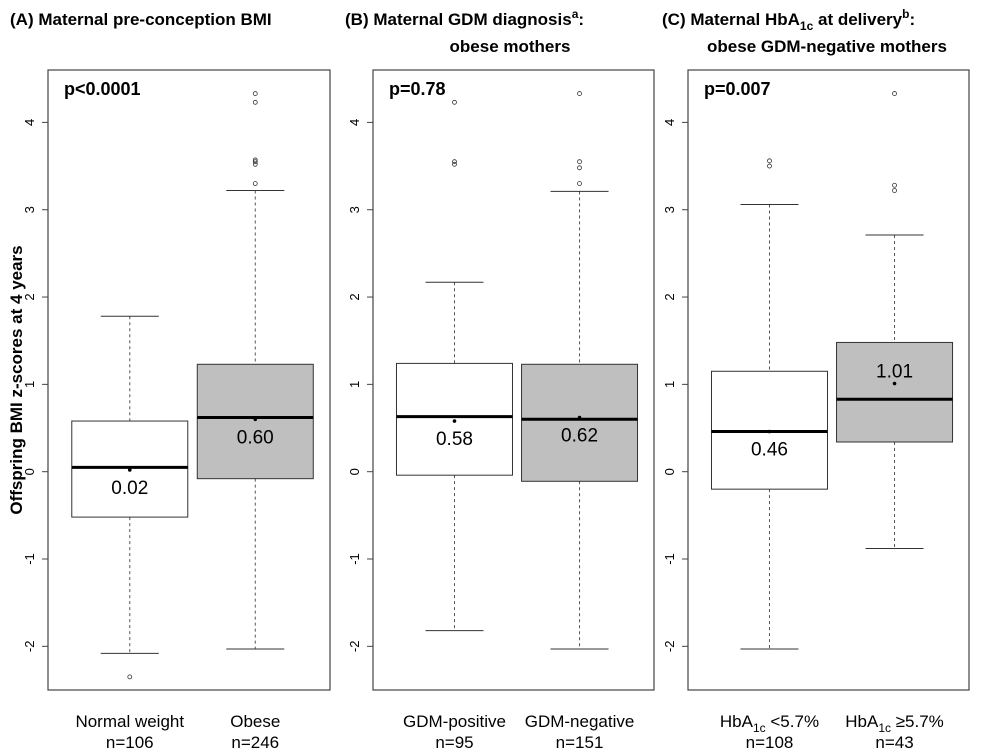 Image resolution: width=990 pixels, height=755 pixels. Describe the element at coordinates (102, 89) in the screenshot. I see `p-value: p<0.0001` at that location.